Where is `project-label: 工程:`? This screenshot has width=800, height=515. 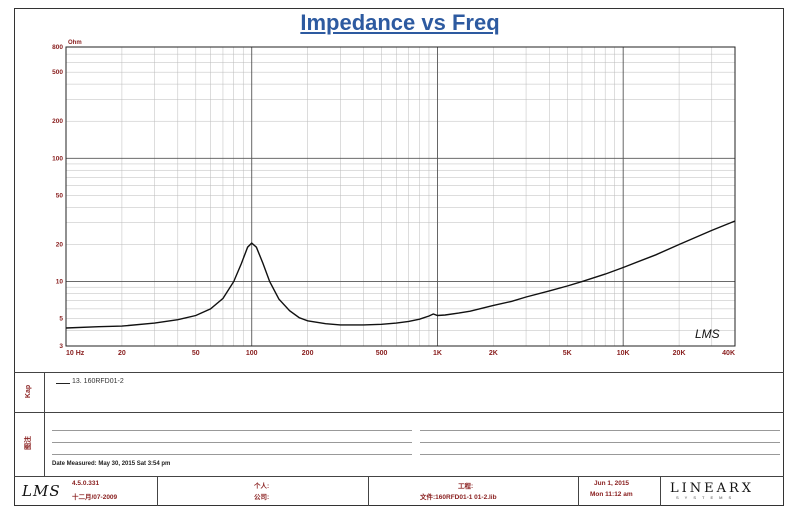
project-label: 工程: is located at coordinates (466, 486).